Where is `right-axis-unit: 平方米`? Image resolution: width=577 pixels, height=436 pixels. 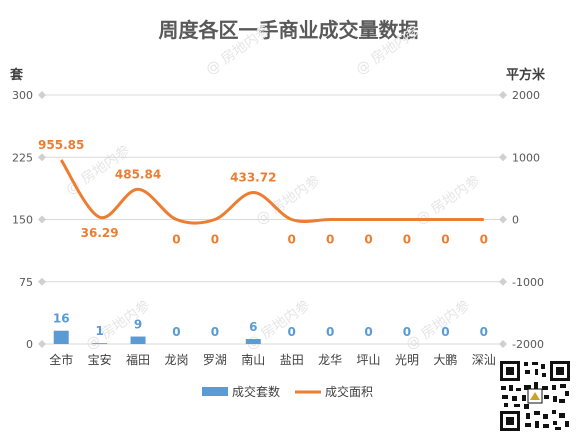 right-axis-unit: 平方米 is located at coordinates (526, 75).